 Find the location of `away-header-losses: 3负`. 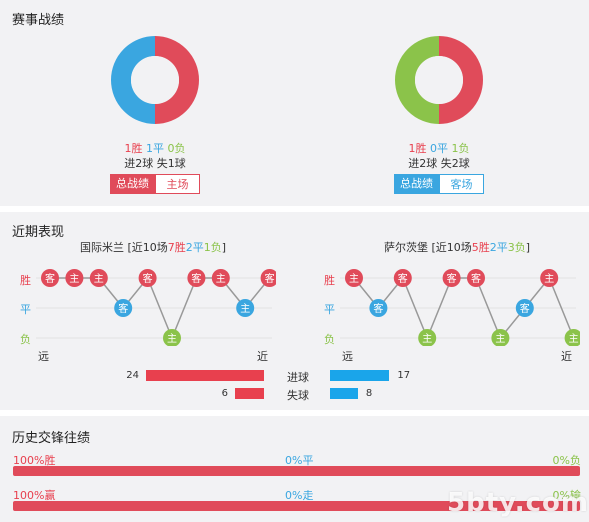

away-header-losses: 3负 is located at coordinates (516, 247).